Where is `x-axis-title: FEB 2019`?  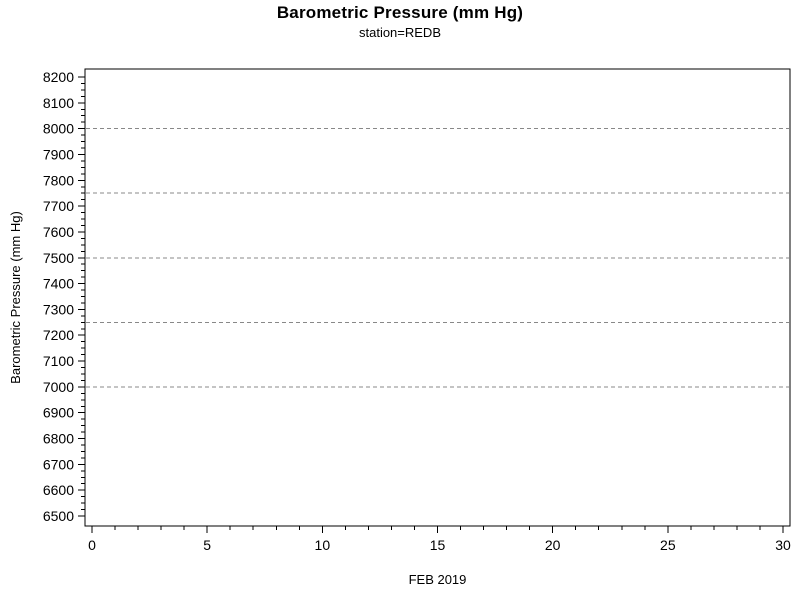
x-axis-title: FEB 2019 is located at coordinates (438, 579).